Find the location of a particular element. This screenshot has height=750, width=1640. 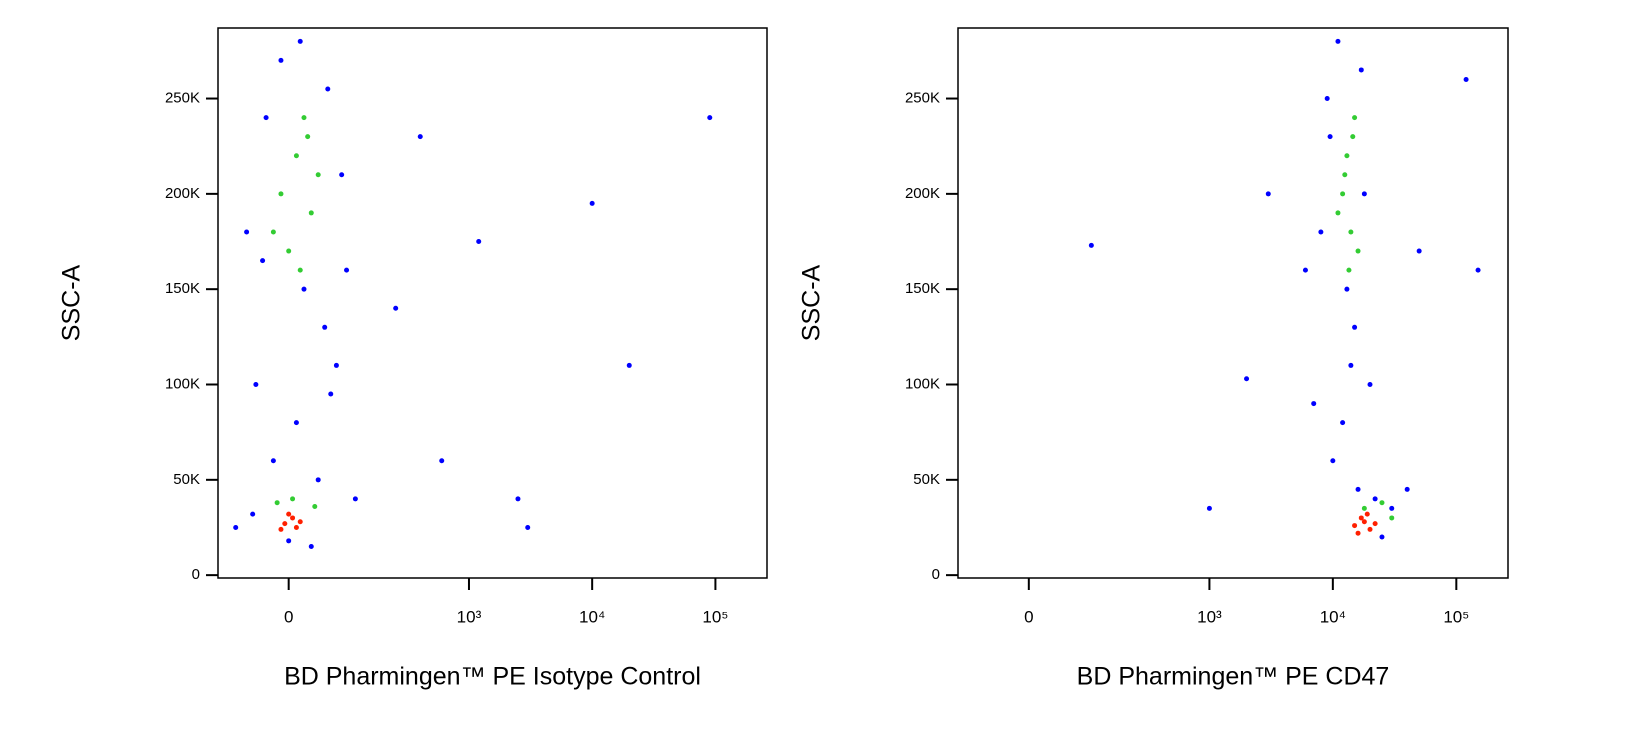

y-axis-title: SSC-A is located at coordinates (812, 302).